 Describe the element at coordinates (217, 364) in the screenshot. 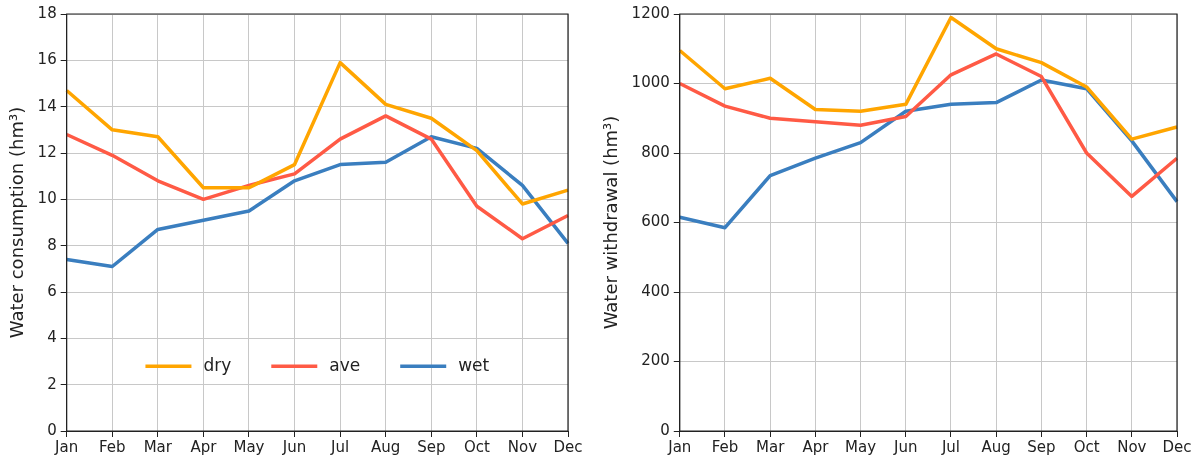

I see `legend-label: dry` at that location.